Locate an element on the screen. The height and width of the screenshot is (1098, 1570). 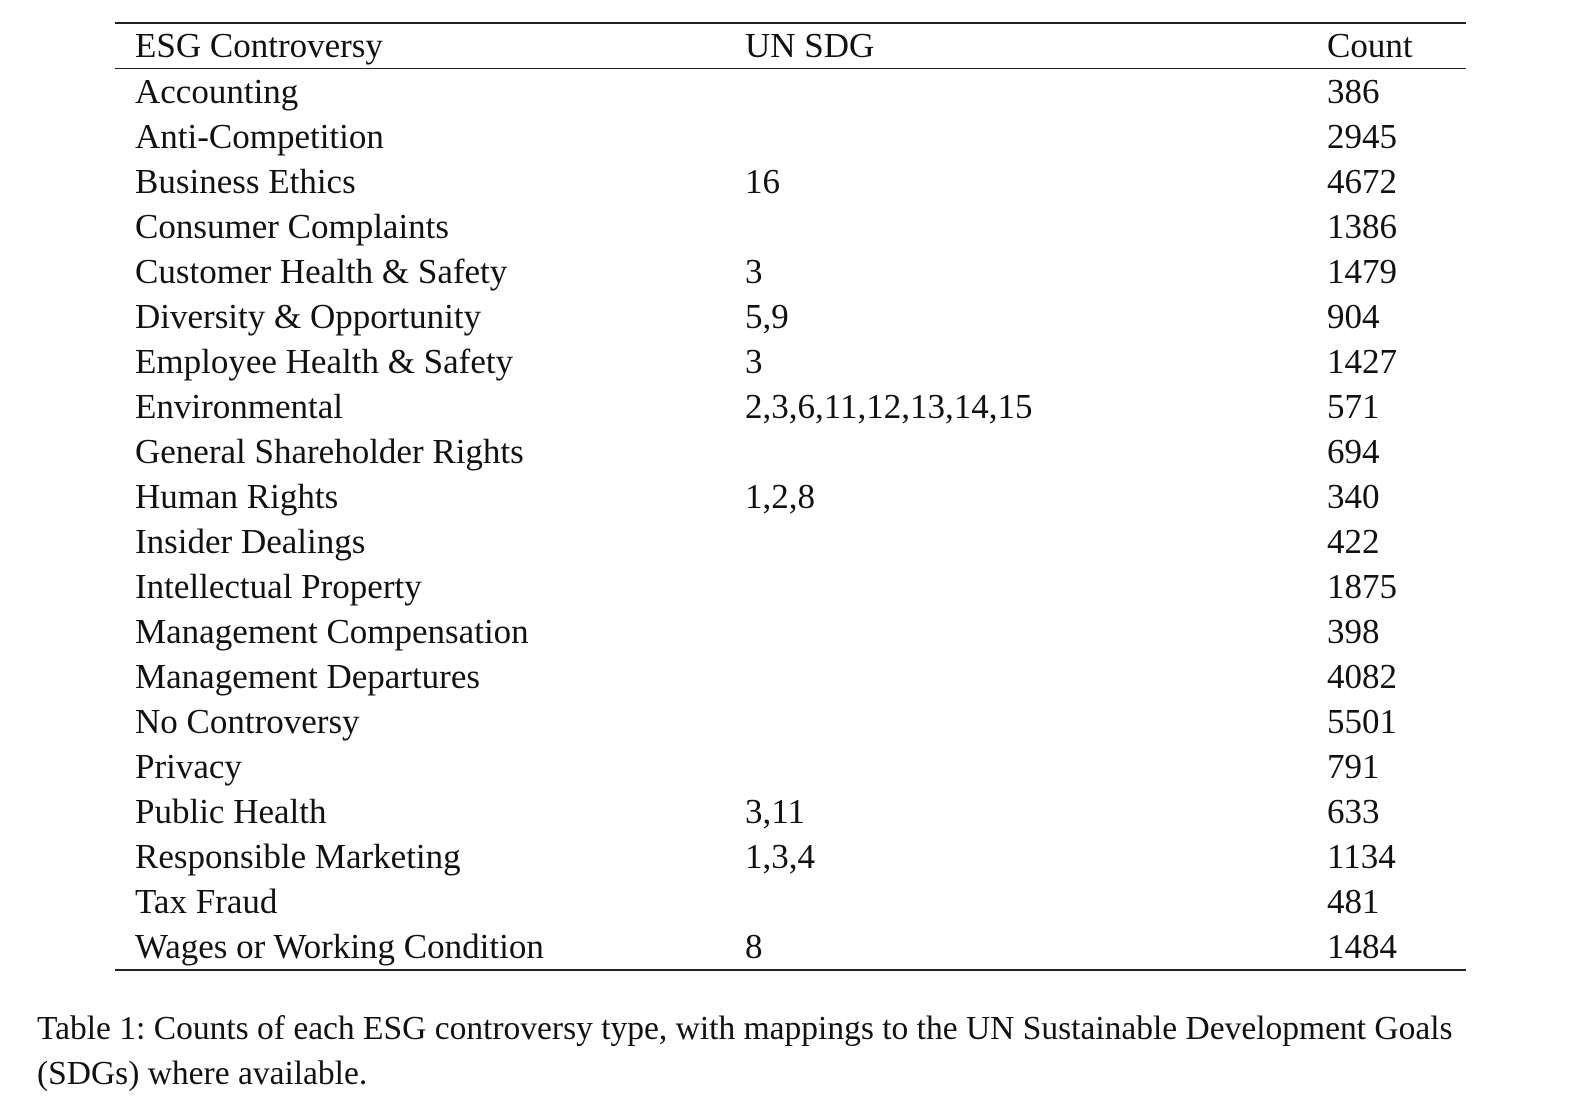
table-row: Public Health 3,11 633 is located at coordinates (790, 811).